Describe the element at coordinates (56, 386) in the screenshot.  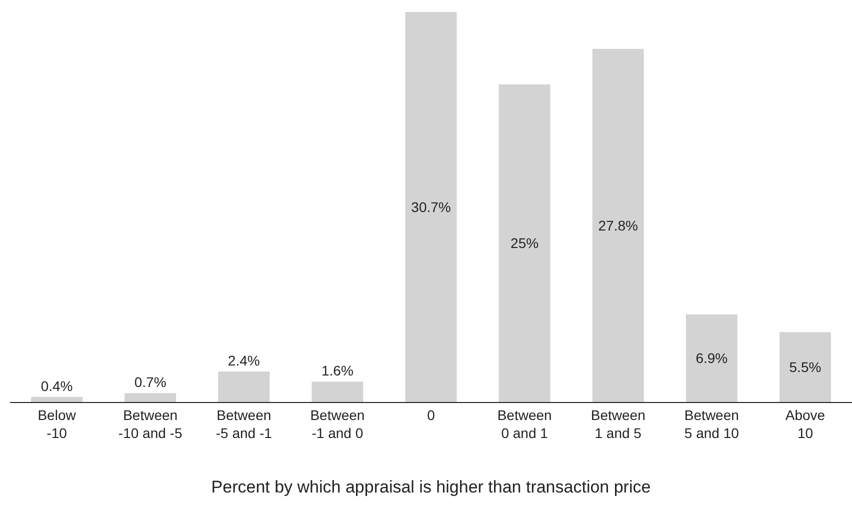
I see `data-label: 0.4%` at that location.